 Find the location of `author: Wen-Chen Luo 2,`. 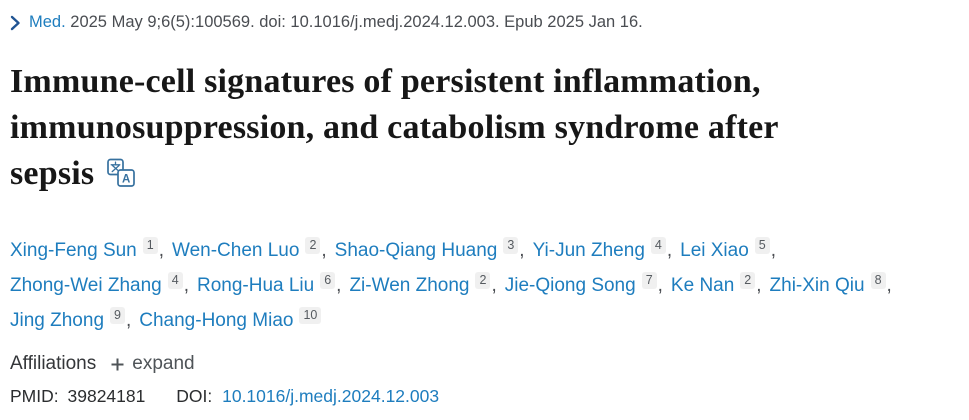

author: Wen-Chen Luo 2, is located at coordinates (253, 249).